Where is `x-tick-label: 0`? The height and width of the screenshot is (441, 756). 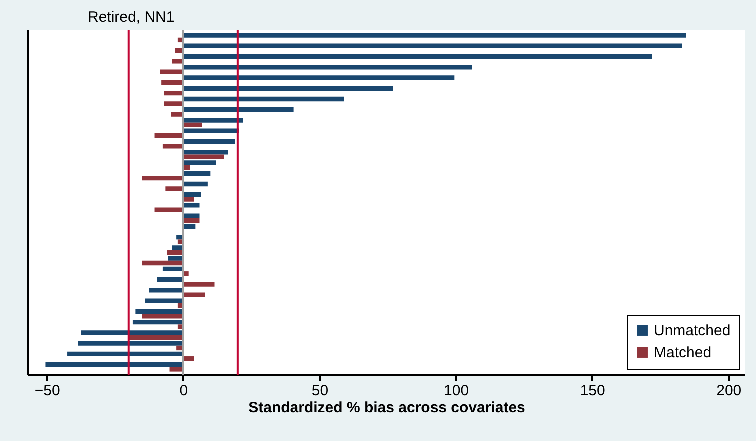
x-tick-label: 0 is located at coordinates (184, 391).